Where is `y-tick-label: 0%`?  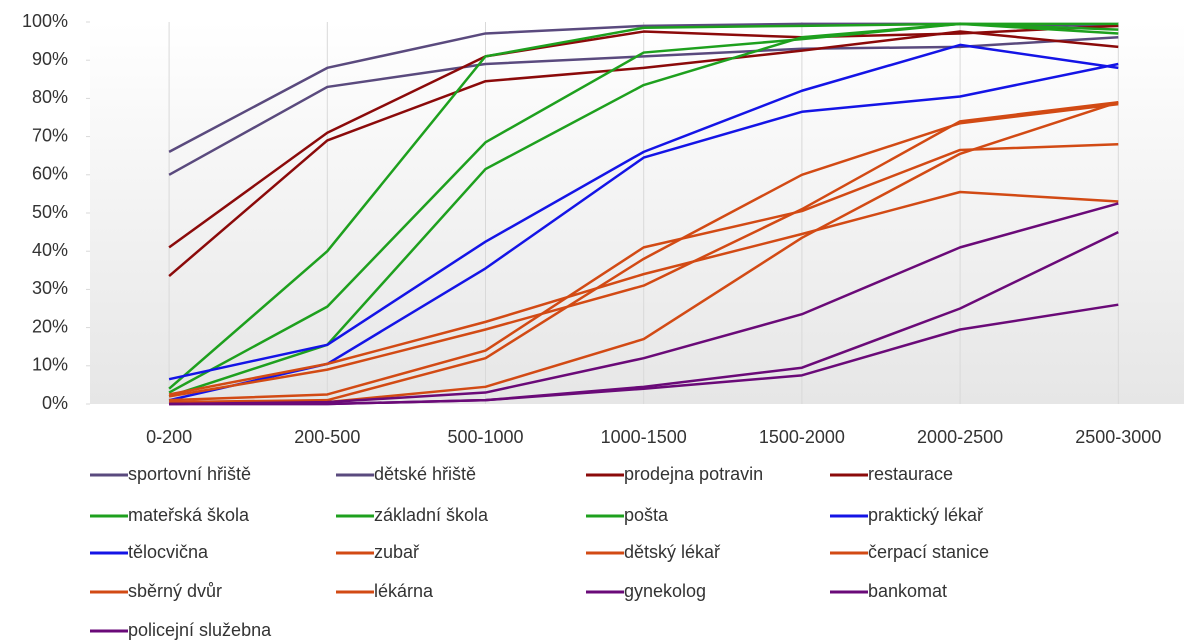
y-tick-label: 0% is located at coordinates (55, 403).